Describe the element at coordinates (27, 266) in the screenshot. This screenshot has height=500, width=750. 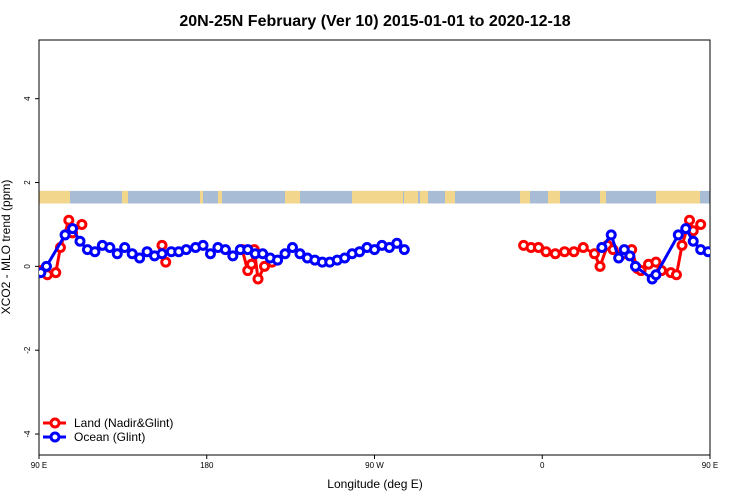
I see `y-tick-label: 0` at that location.